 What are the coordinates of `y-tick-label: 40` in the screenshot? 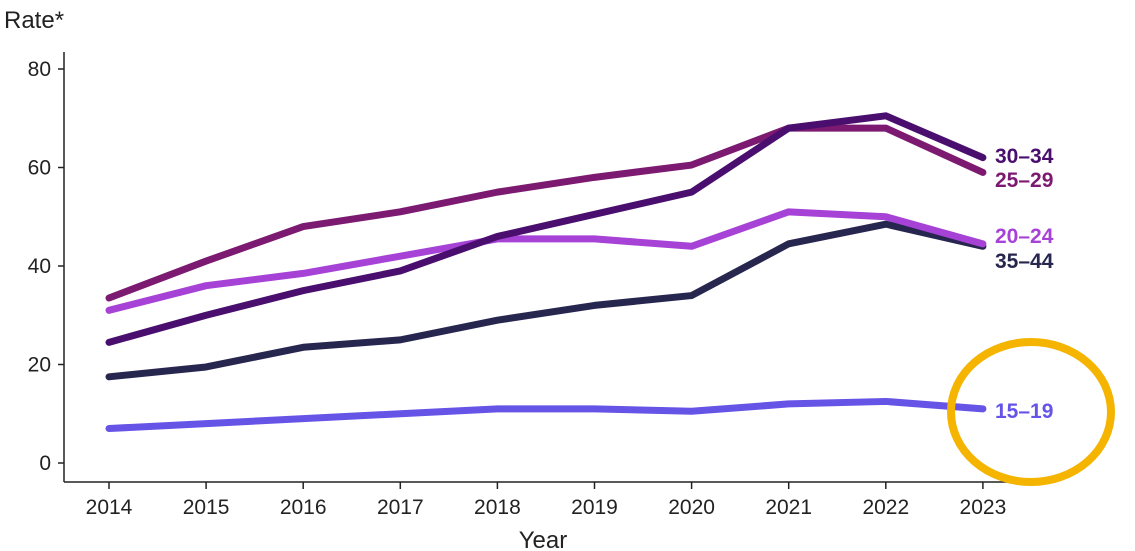 It's located at (39, 266).